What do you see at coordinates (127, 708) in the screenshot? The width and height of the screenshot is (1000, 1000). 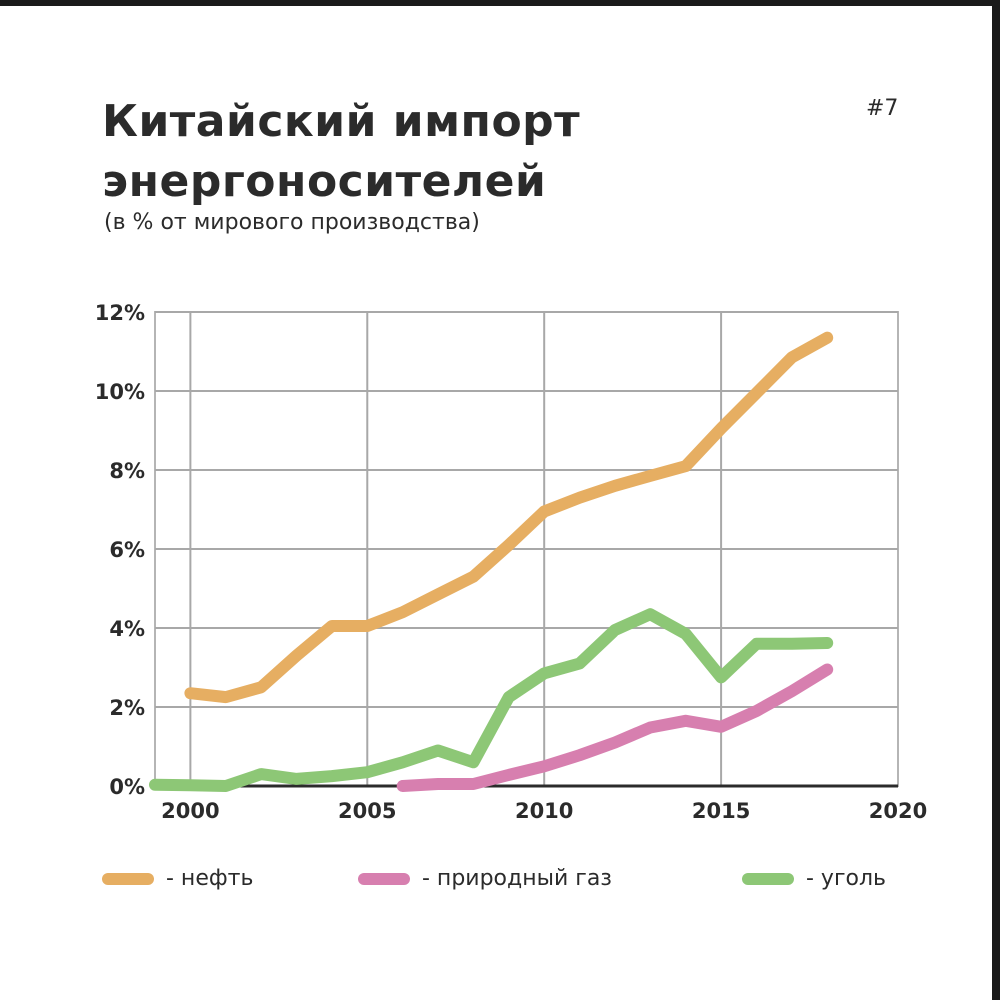 I see `y-tick-label: 2%` at bounding box center [127, 708].